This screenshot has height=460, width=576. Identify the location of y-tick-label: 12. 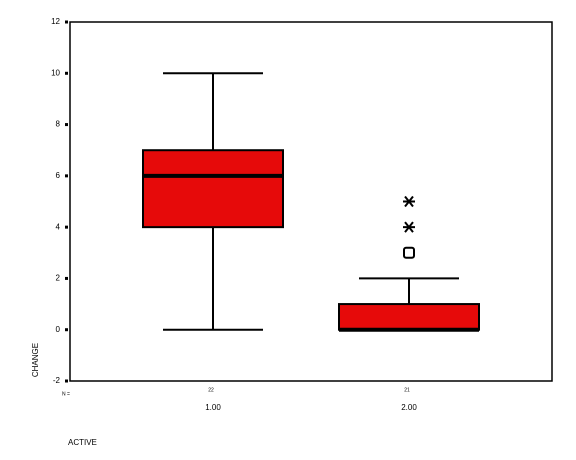
(55, 21).